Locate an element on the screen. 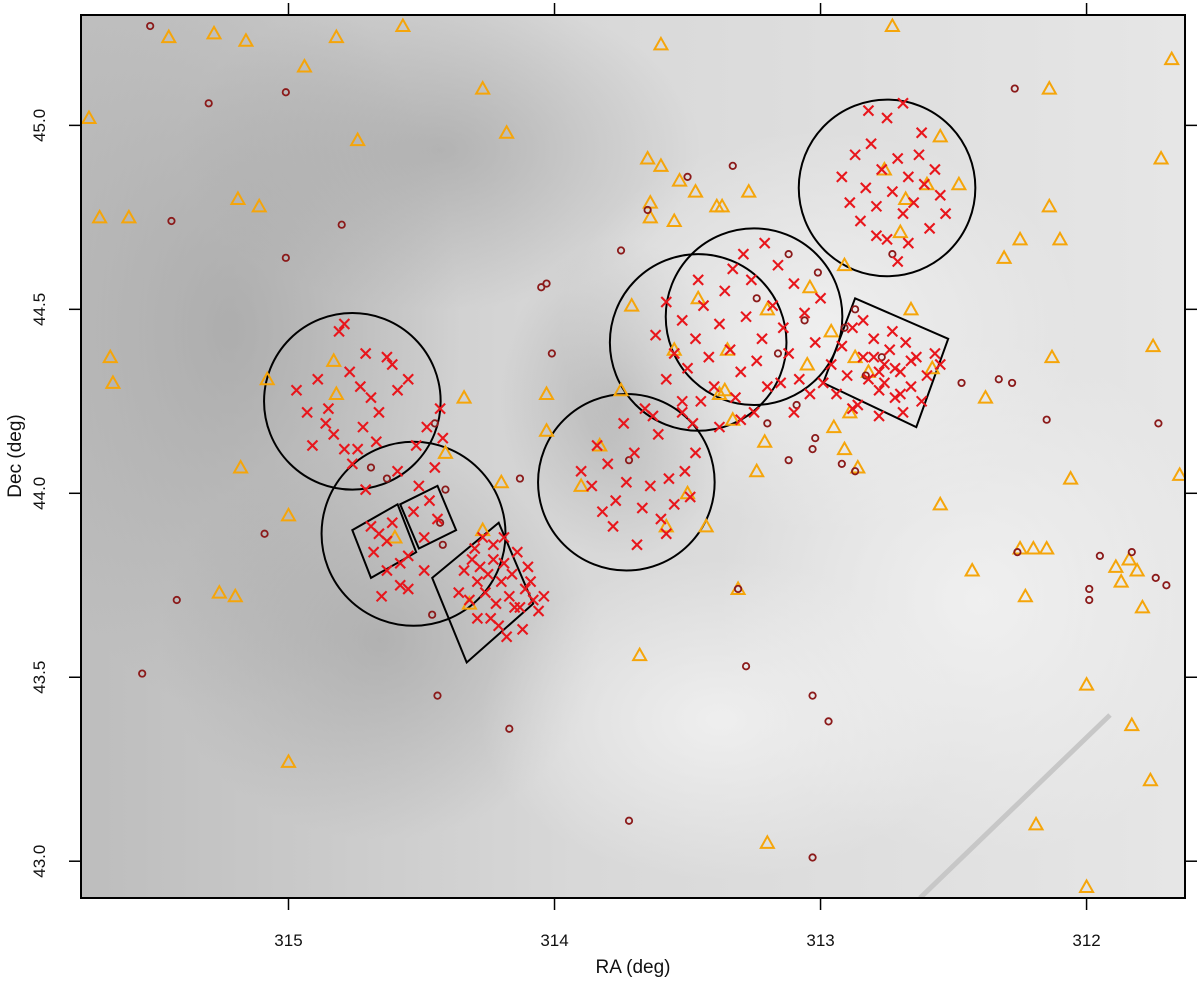 The width and height of the screenshot is (1200, 983). region-circle is located at coordinates (698, 342).